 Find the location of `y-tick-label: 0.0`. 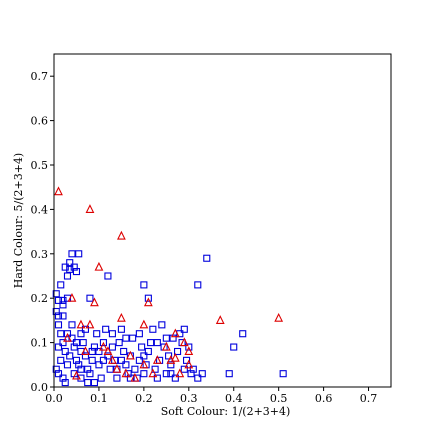

y-tick-label: 0.0 is located at coordinates (40, 387).